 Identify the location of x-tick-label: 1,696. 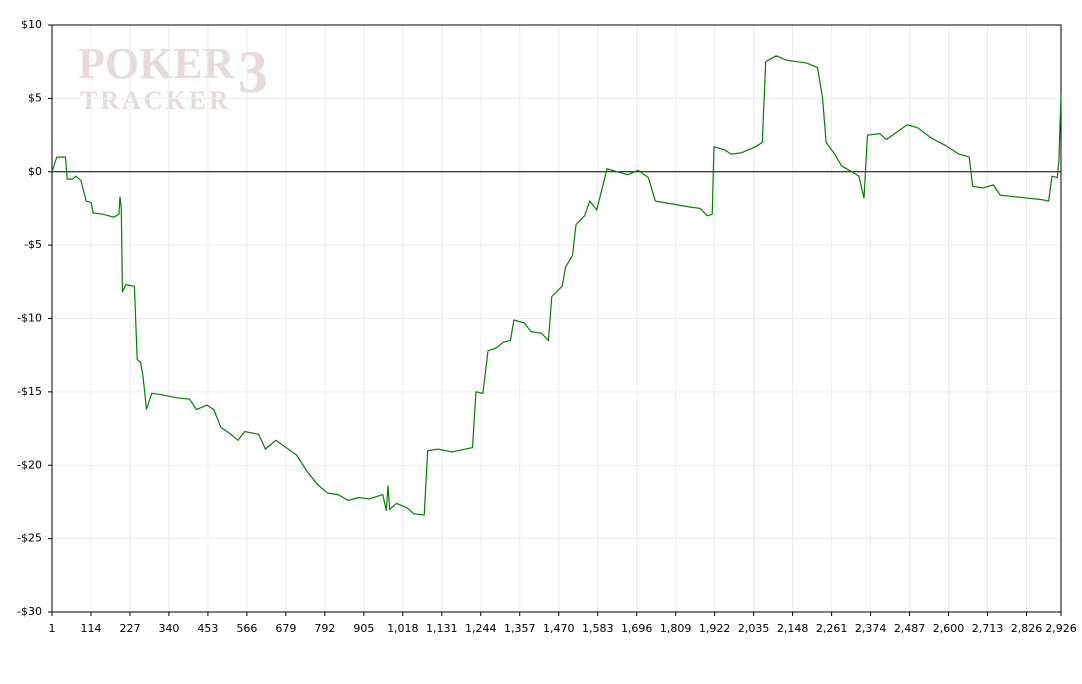
(637, 628).